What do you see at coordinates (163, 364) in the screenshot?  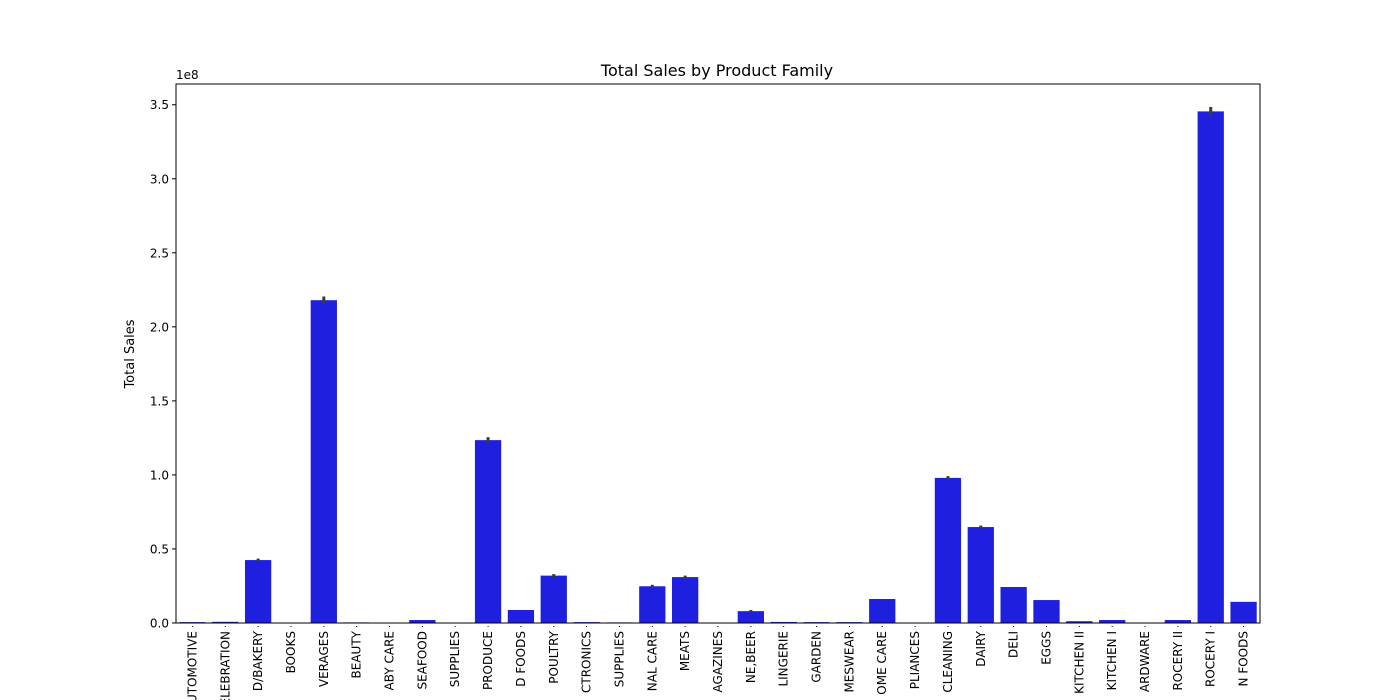 I see `y-axis-ticks: 0.0 0.5 1.0 1.5 2.0 2.5 3.0 3.5` at bounding box center [163, 364].